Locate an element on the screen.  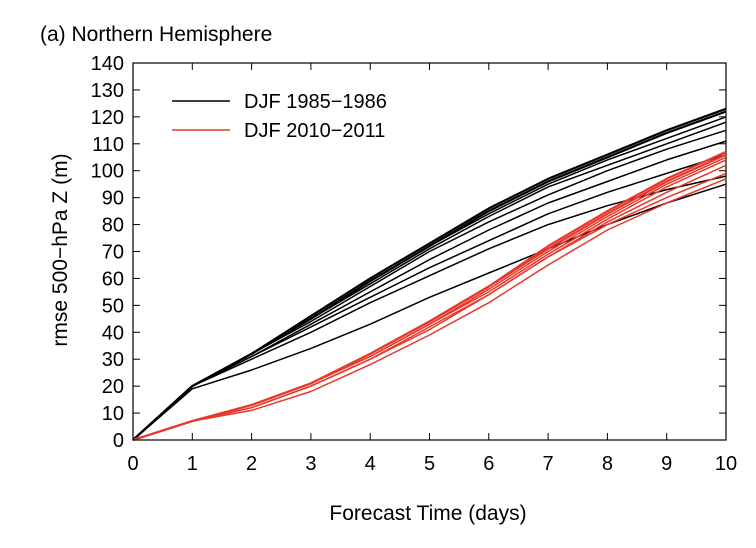
y-tick-label: 140 is located at coordinates (107, 64).